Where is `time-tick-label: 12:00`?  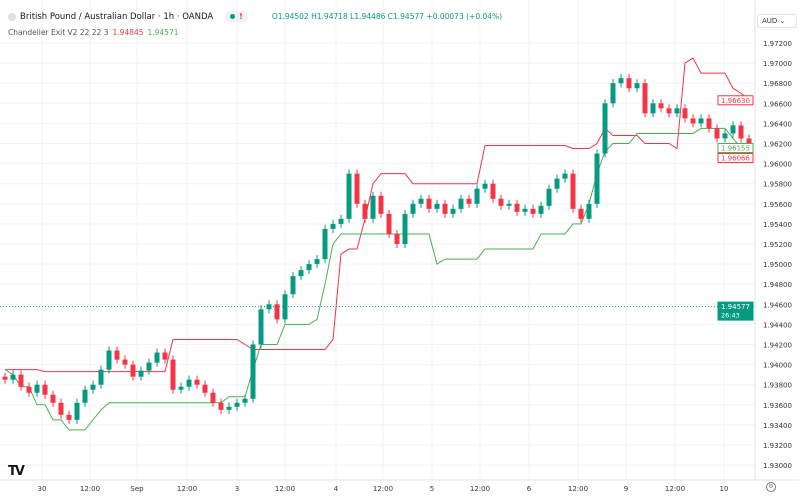
time-tick-label: 12:00 is located at coordinates (578, 489).